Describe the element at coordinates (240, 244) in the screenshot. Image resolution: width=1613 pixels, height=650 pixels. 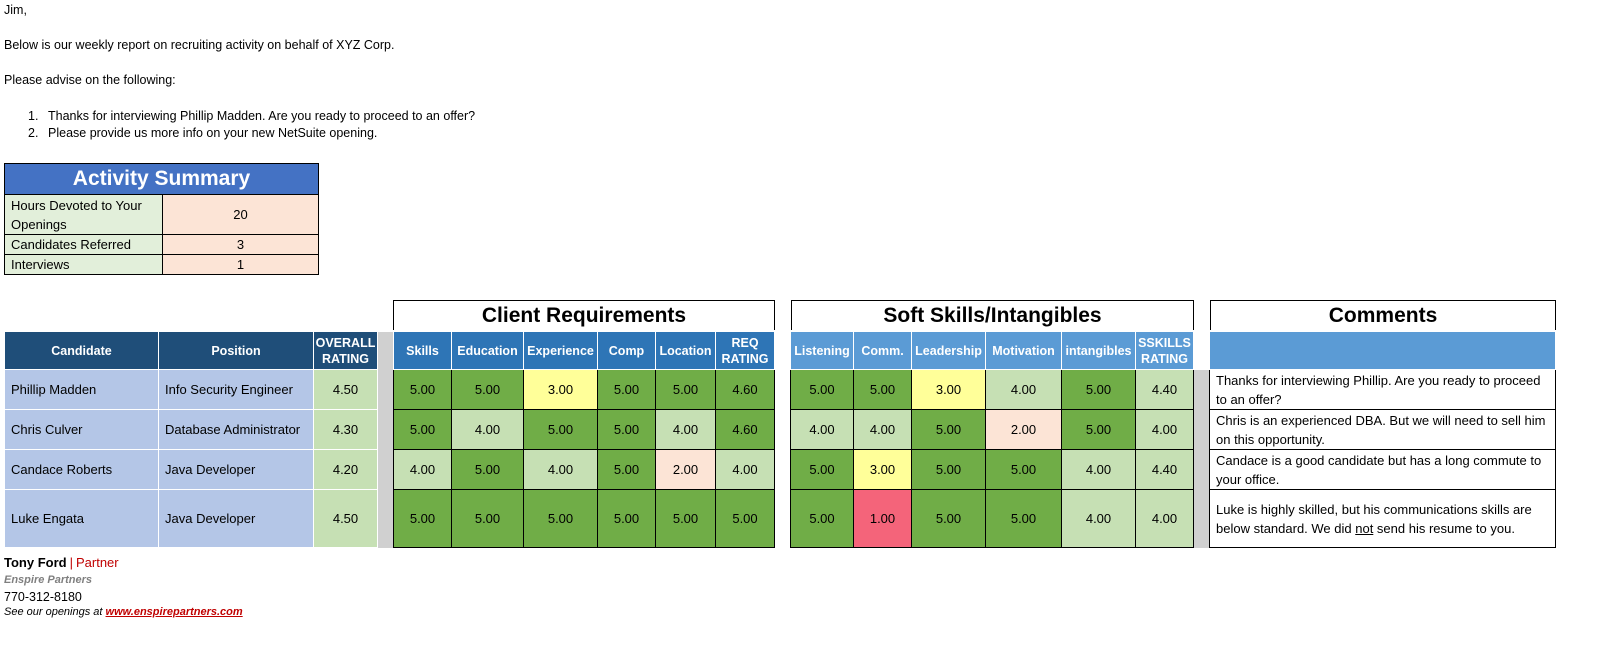
I see `summary-value-candidates: 3` at that location.